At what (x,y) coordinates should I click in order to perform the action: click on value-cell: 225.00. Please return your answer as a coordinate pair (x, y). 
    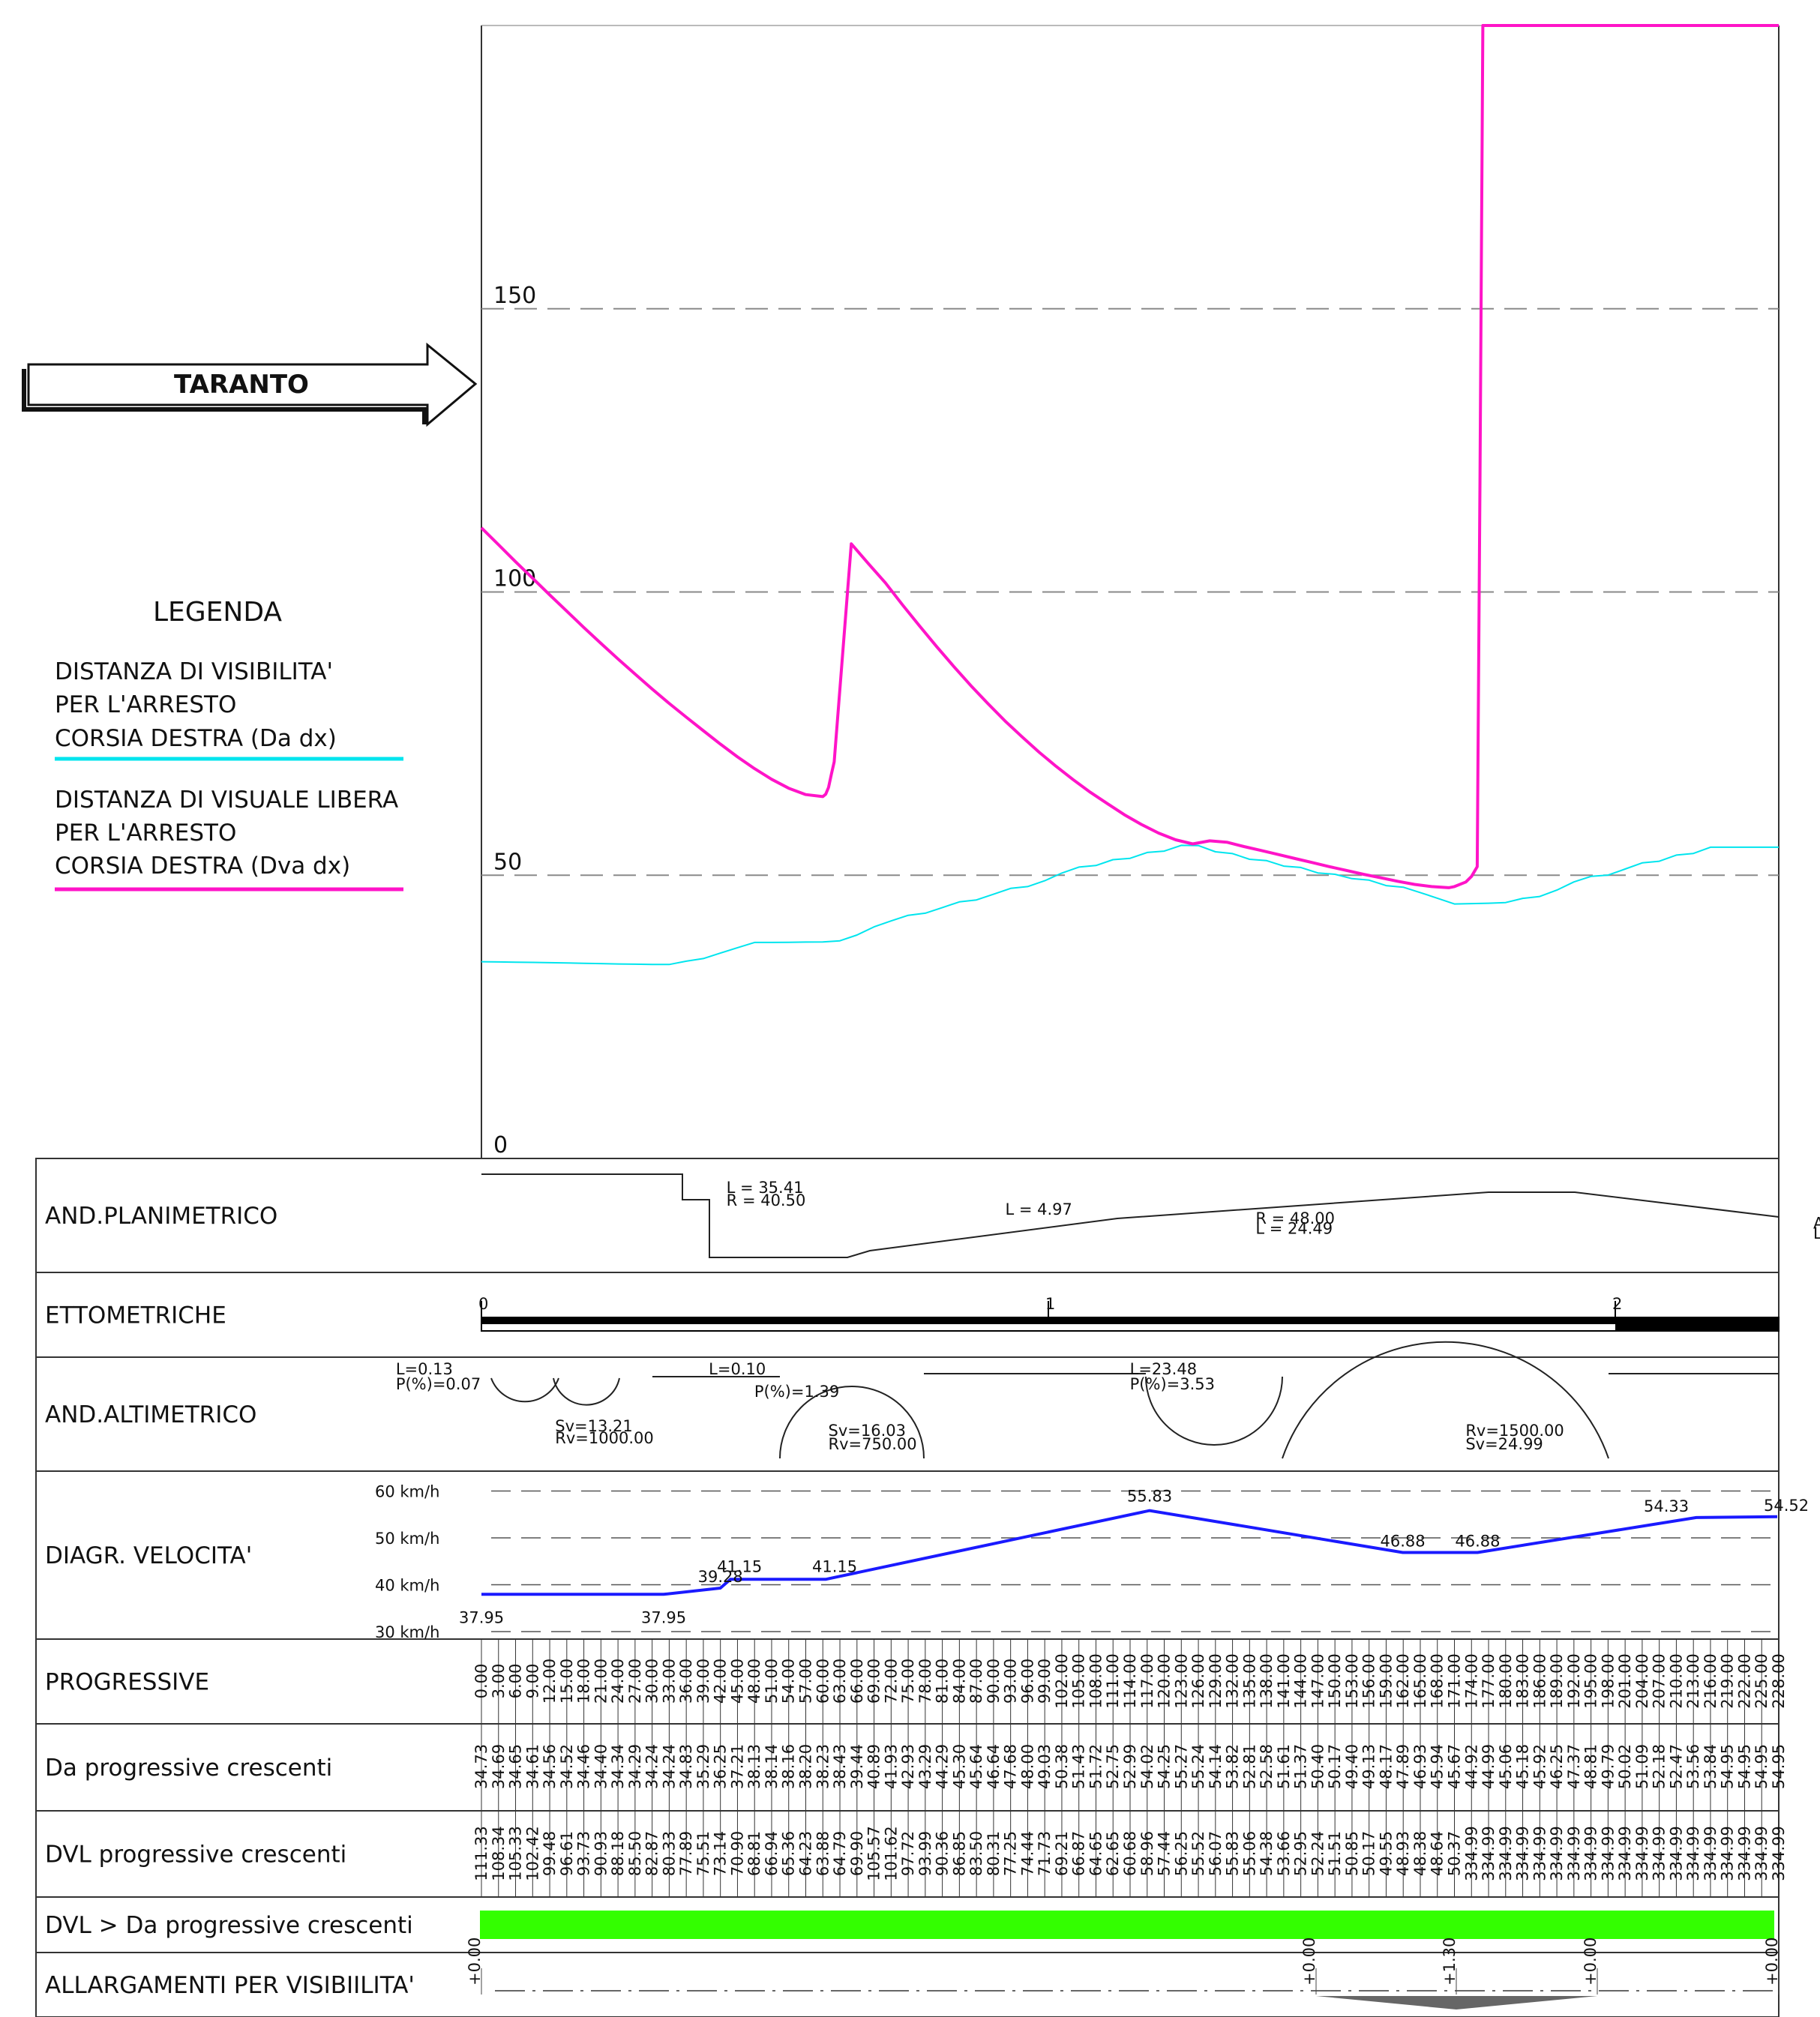
    Looking at the image, I should click on (1762, 1680).